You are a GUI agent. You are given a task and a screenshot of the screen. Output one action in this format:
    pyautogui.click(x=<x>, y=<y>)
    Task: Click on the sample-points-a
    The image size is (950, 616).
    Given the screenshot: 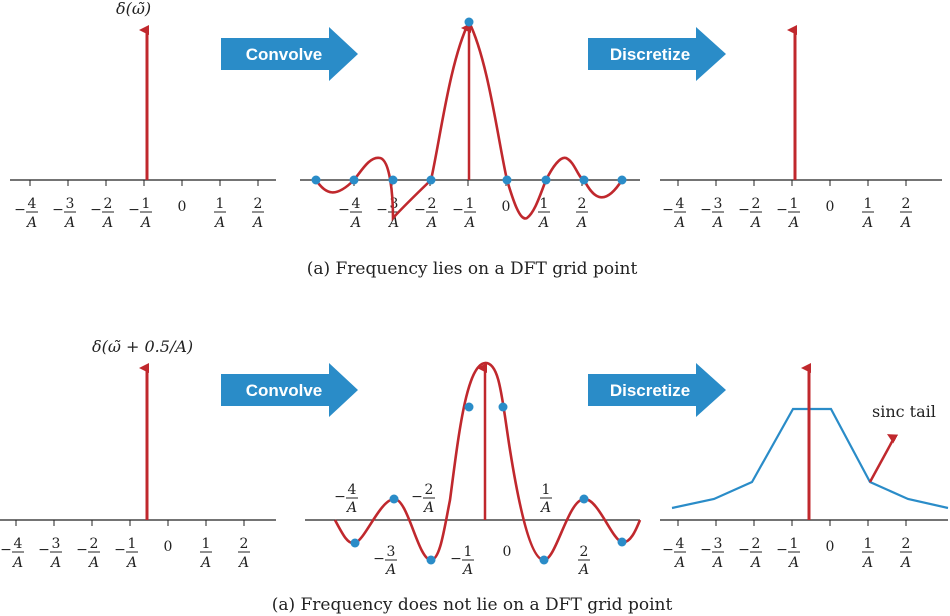 What is the action you would take?
    pyautogui.click(x=469, y=101)
    